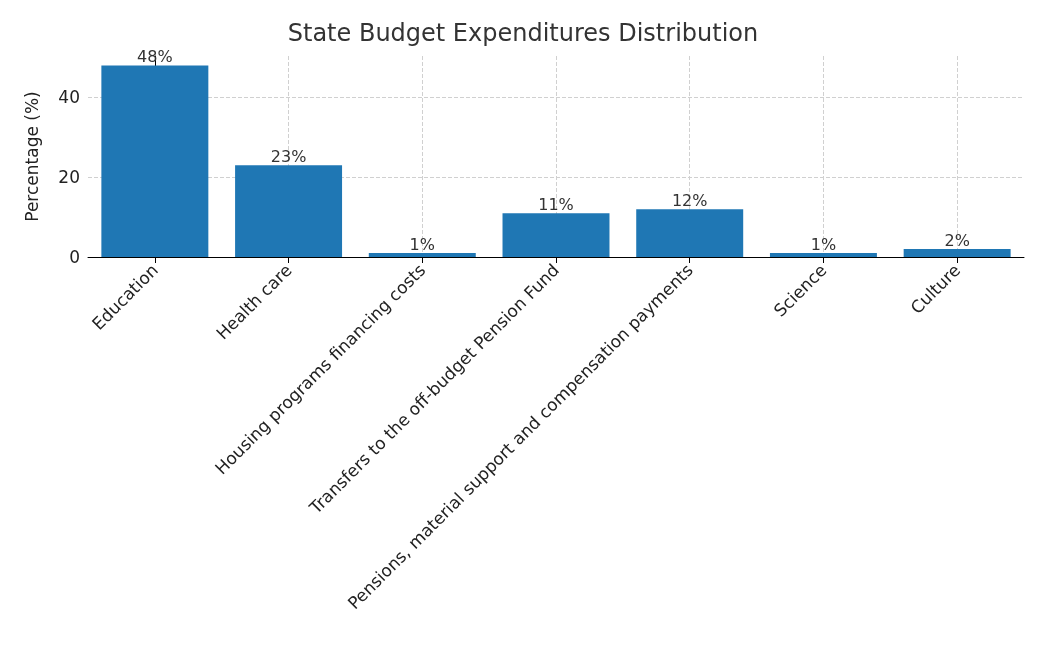 The height and width of the screenshot is (647, 1046). I want to click on y-axis-title: Percentage (%), so click(31, 156).